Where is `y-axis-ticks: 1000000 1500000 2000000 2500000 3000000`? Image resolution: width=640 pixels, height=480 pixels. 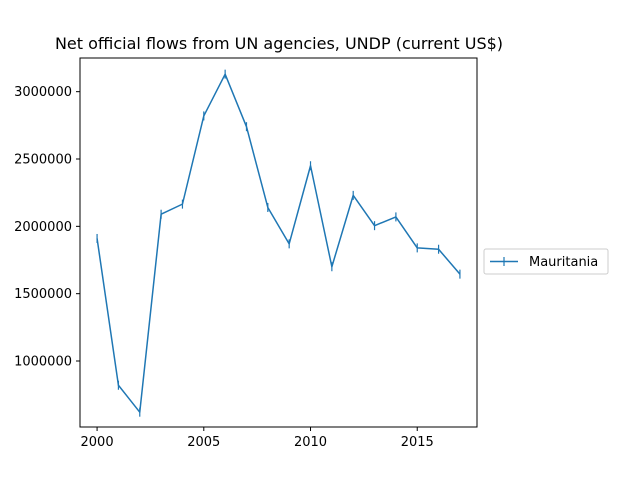
y-axis-ticks: 1000000 1500000 2000000 2500000 3000000 is located at coordinates (47, 227).